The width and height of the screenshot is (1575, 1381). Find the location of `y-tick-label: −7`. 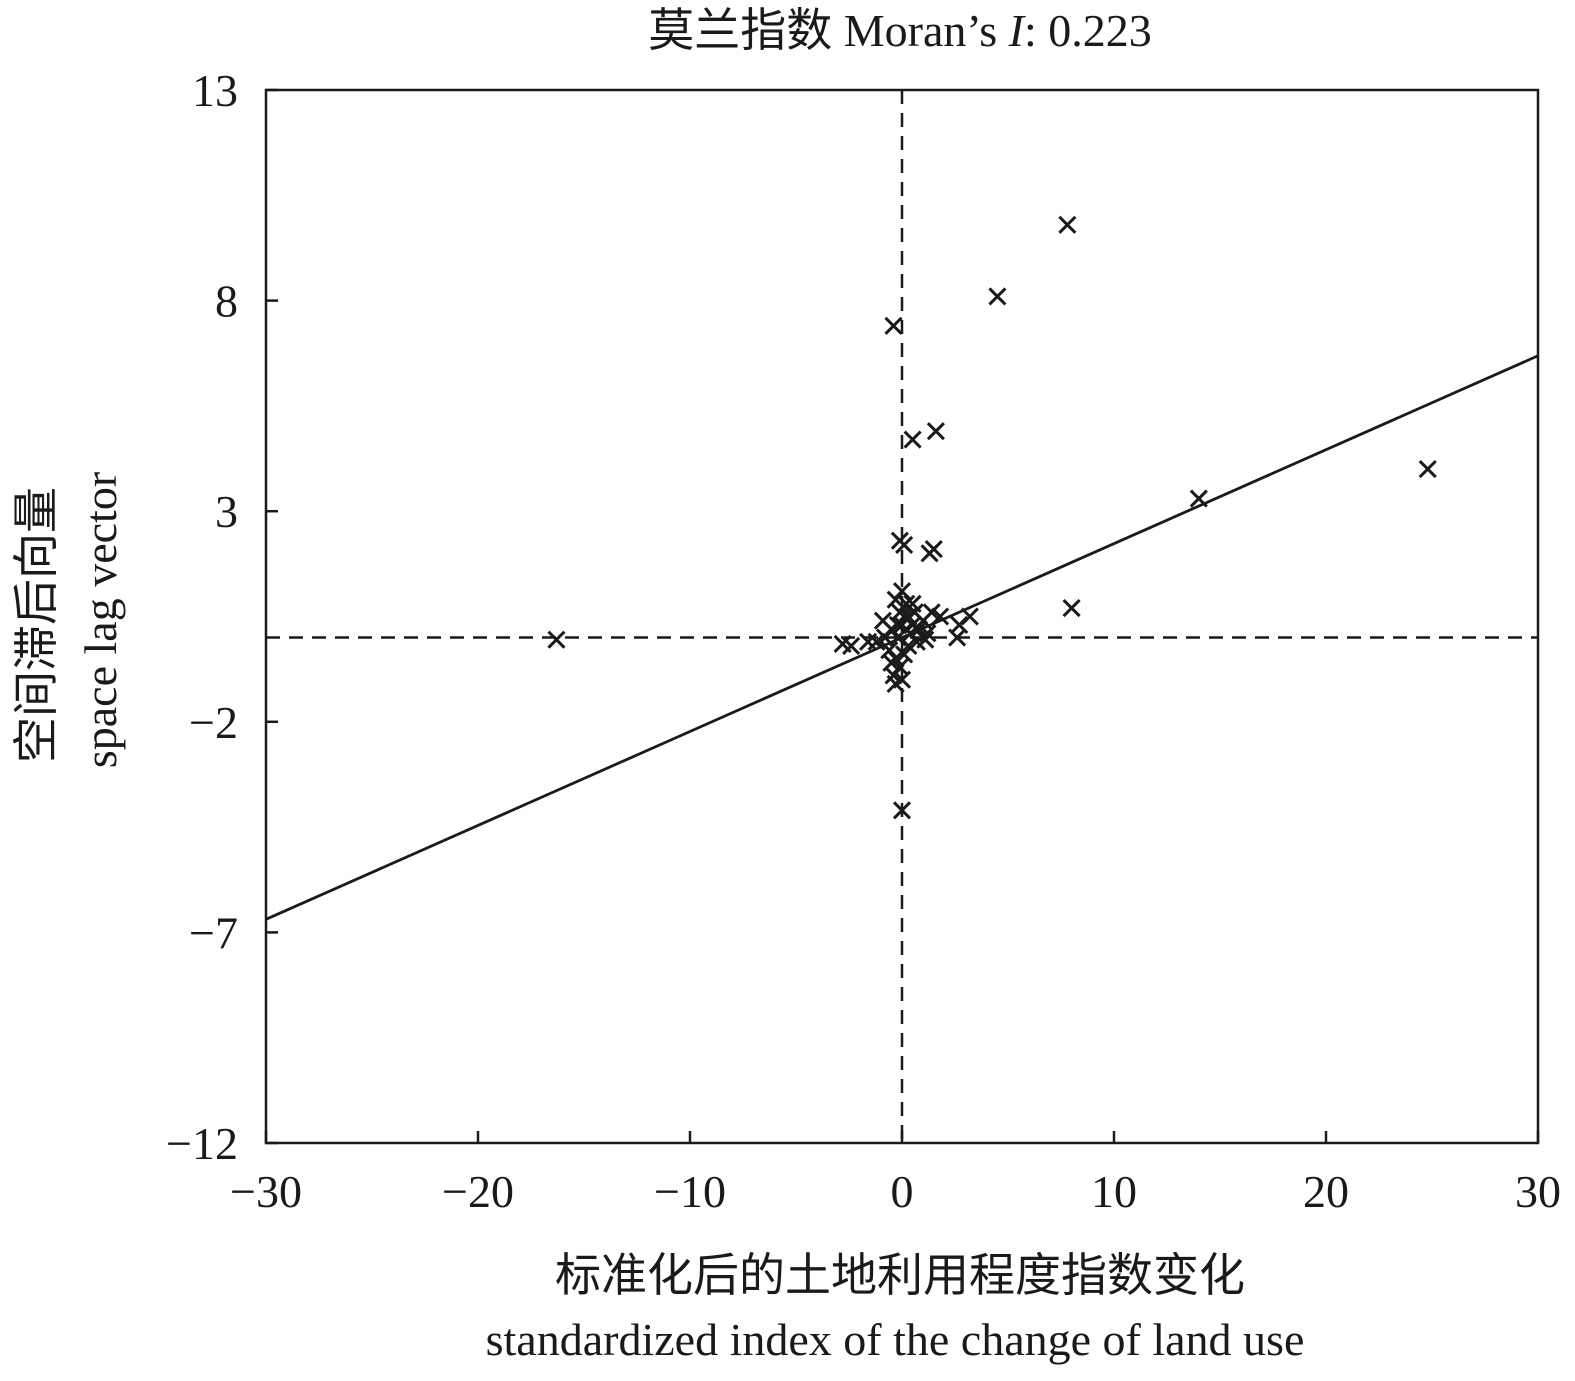

y-tick-label: −7 is located at coordinates (213, 932).